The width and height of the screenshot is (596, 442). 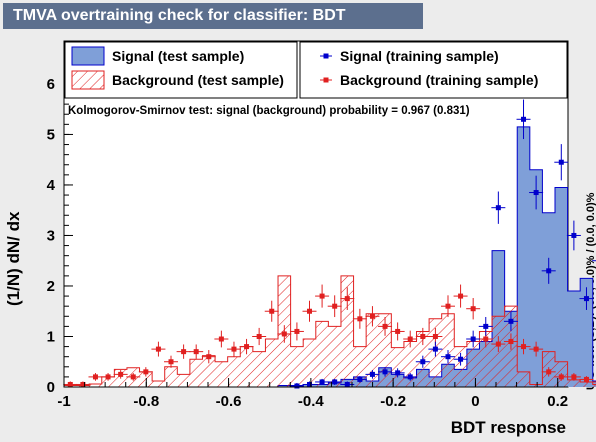 What do you see at coordinates (88, 80) in the screenshot?
I see `legend-background-test-swatch` at bounding box center [88, 80].